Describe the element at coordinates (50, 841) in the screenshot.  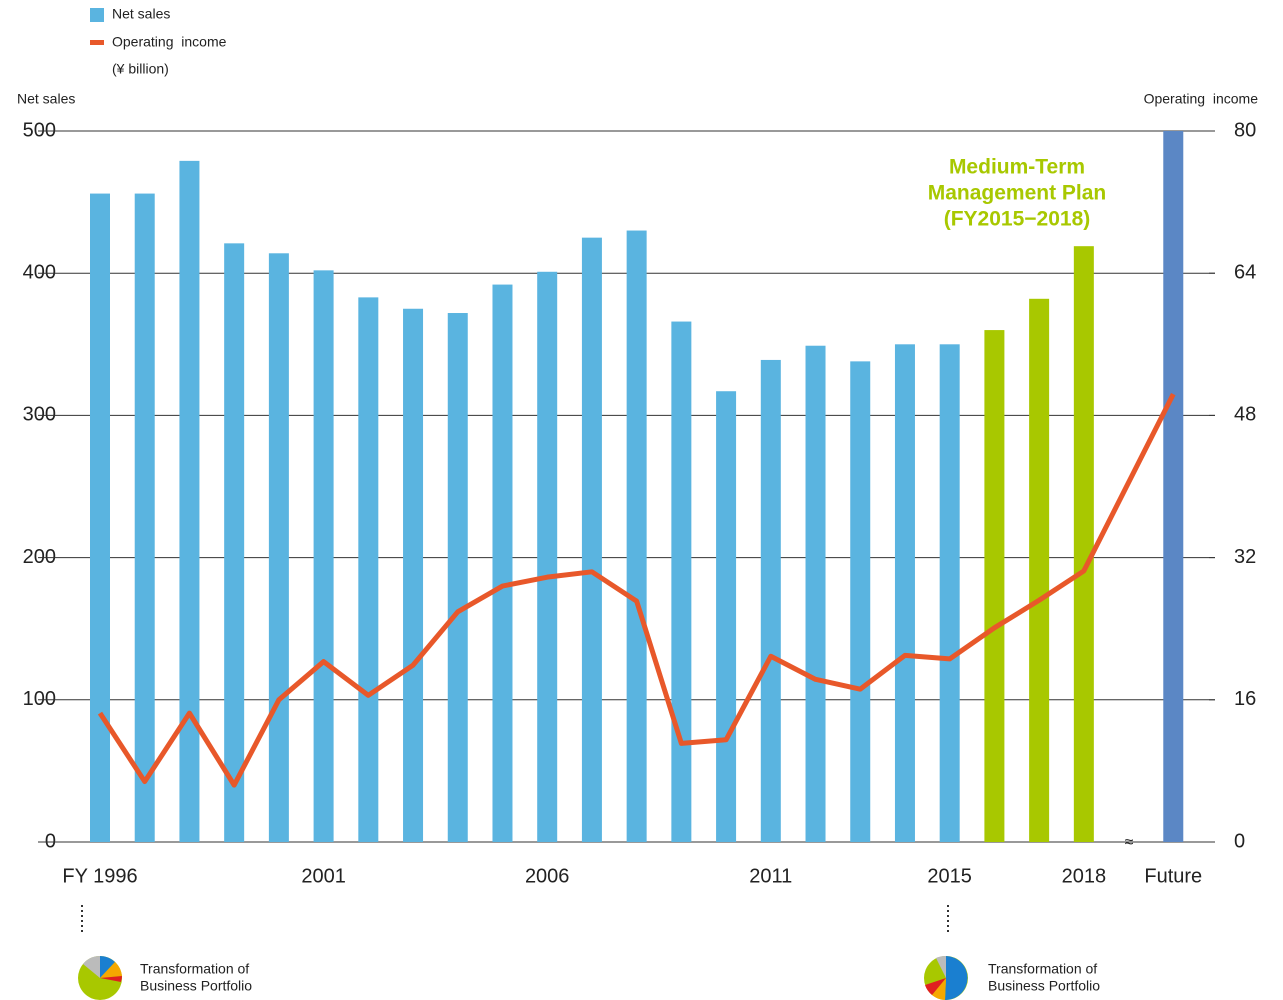
I see `y-tick-label: 0` at that location.